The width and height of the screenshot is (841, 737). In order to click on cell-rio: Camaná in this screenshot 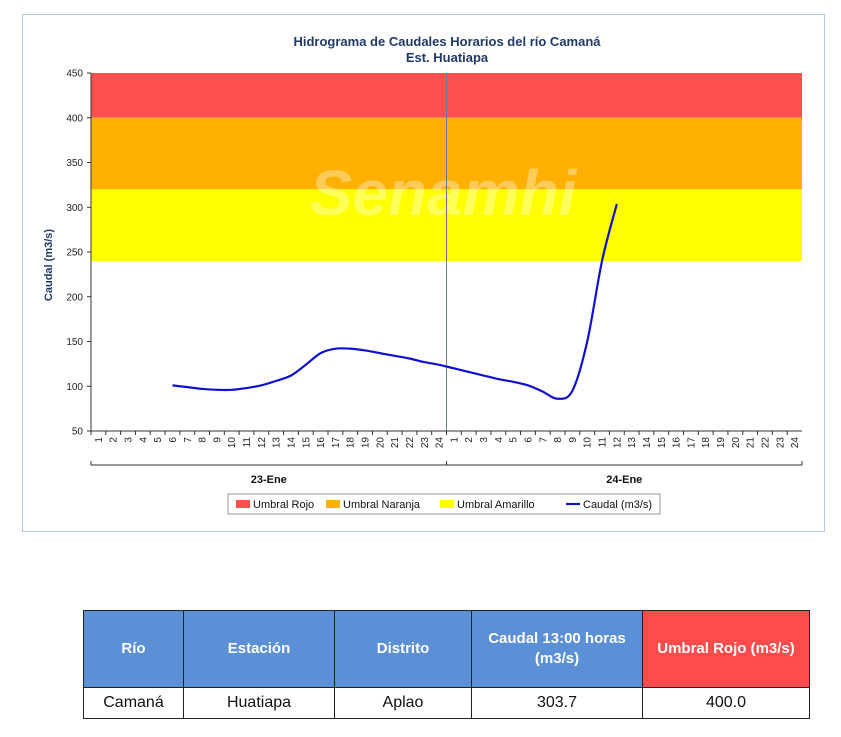, I will do `click(133, 703)`.